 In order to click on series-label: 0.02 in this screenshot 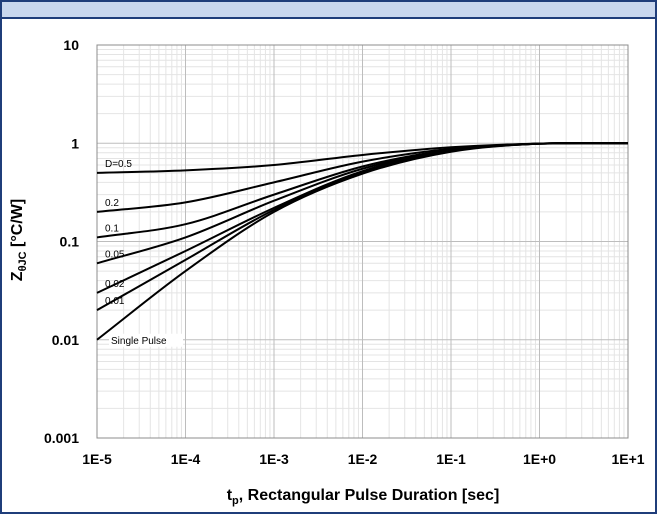, I will do `click(115, 284)`.